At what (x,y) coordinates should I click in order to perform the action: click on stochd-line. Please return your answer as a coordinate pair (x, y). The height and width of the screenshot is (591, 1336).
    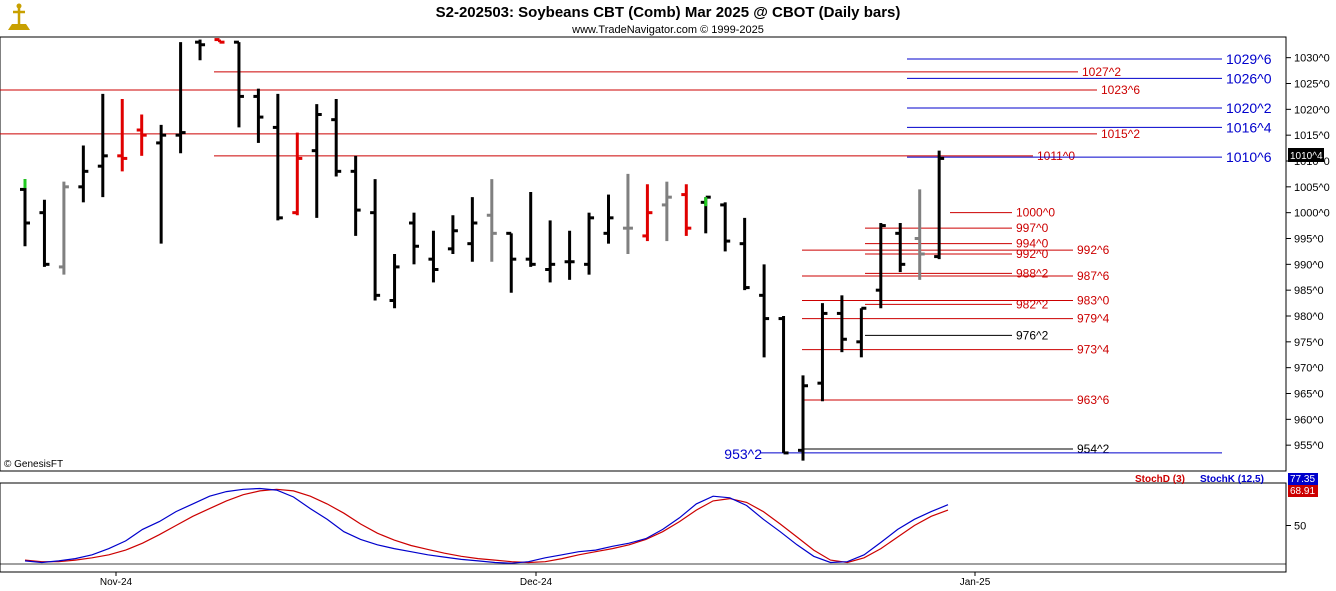
    Looking at the image, I should click on (486, 526).